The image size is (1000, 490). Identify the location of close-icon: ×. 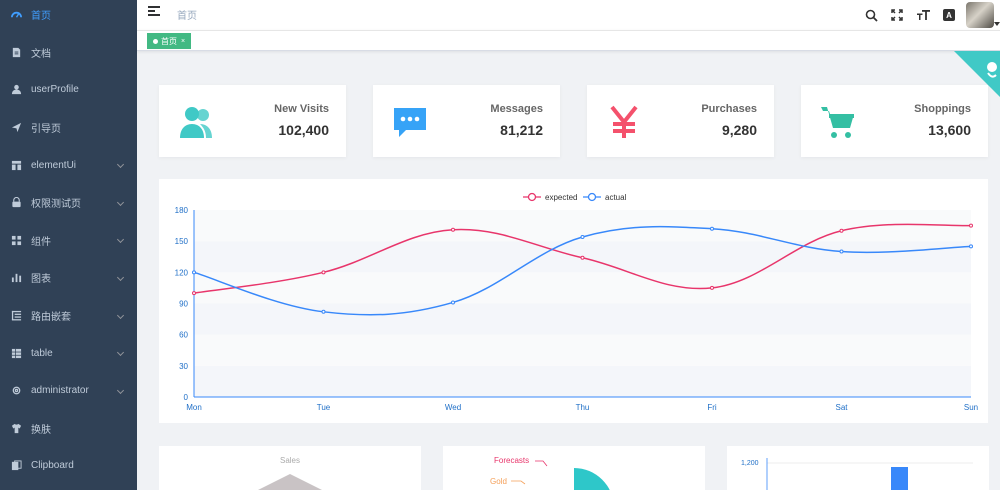
(183, 41).